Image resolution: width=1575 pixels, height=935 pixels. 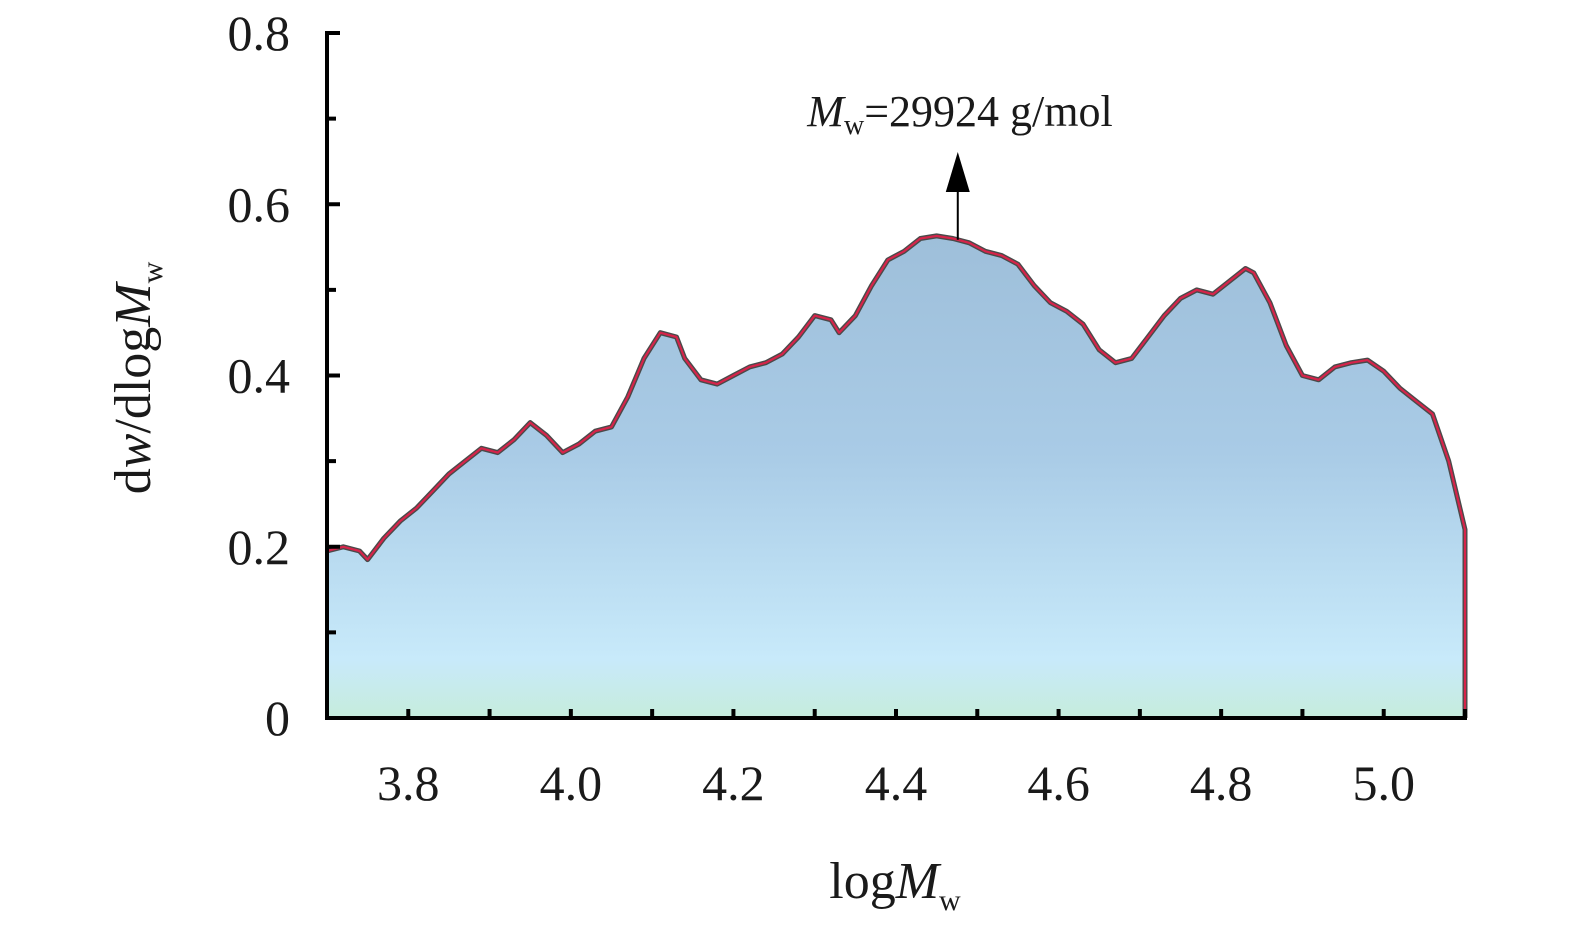 I want to click on y-tick-label: 0.8, so click(x=259, y=33).